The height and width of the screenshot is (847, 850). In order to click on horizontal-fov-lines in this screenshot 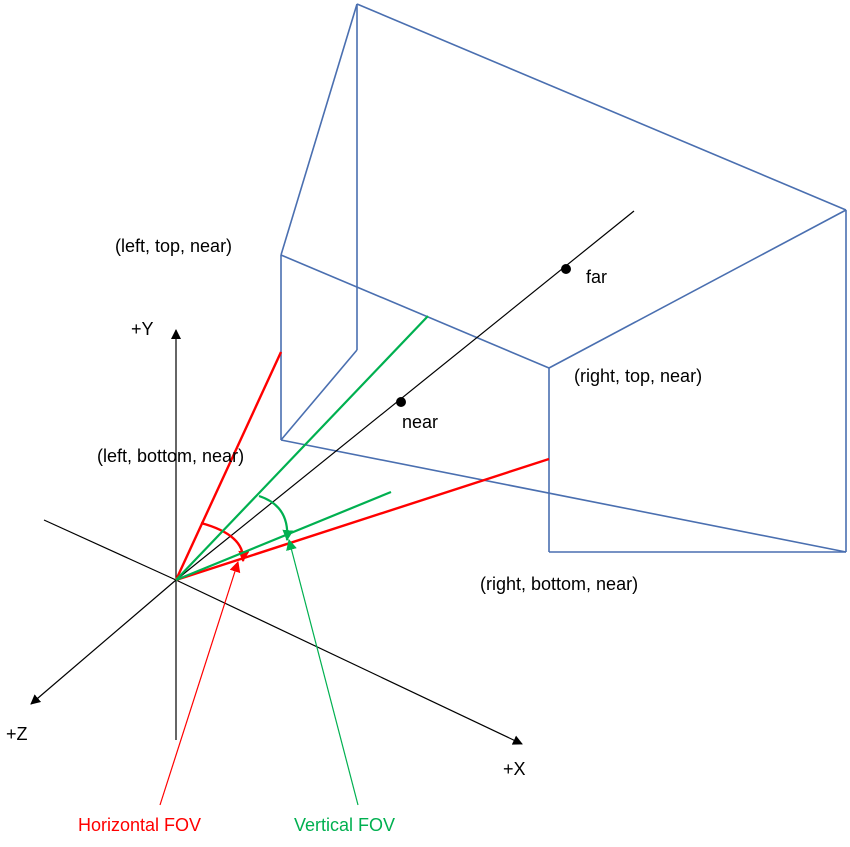, I will do `click(362, 466)`.